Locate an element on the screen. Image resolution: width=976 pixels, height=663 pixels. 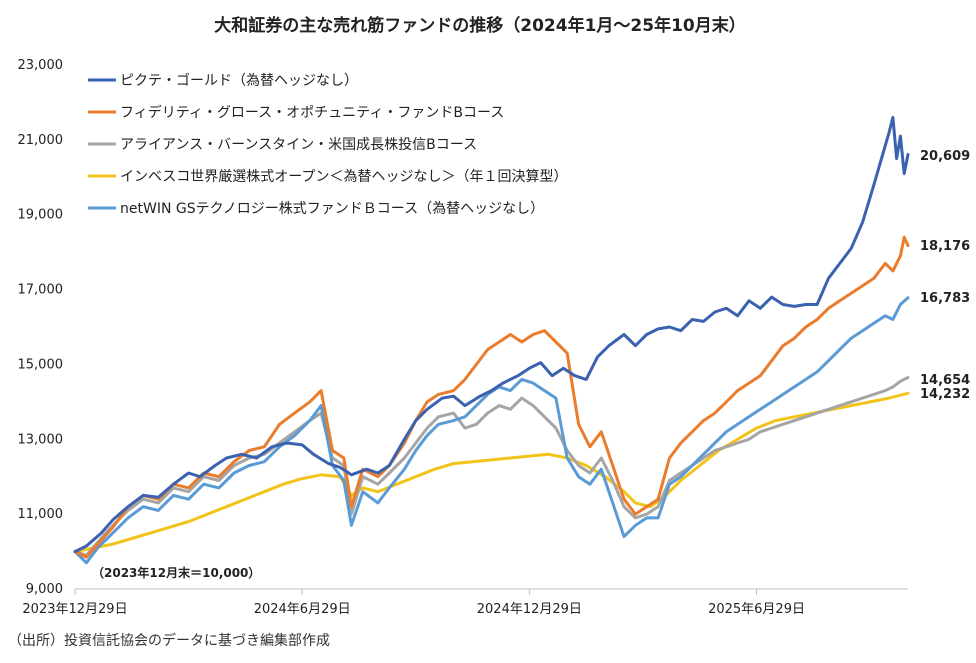
x-tick-label: 2024年6月29日 is located at coordinates (302, 609).